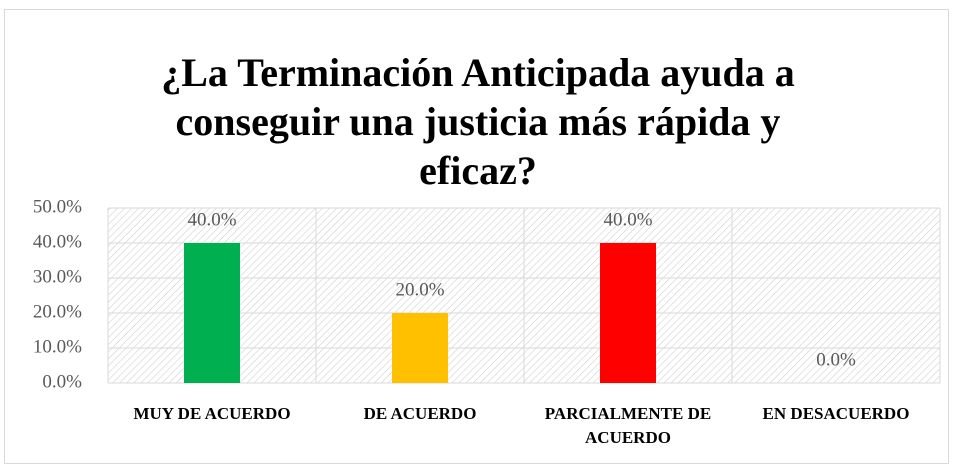  Describe the element at coordinates (628, 425) in the screenshot. I see `x-tick-label: PARCIALMENTE DE ACUERDO` at that location.